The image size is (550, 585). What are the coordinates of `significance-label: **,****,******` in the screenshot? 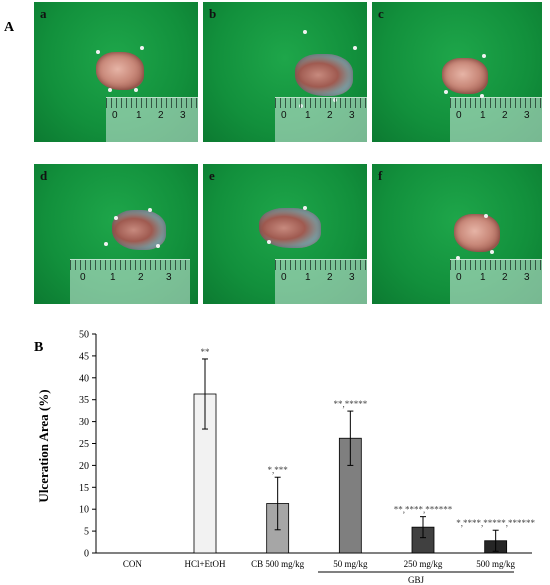 It's located at (423, 510).